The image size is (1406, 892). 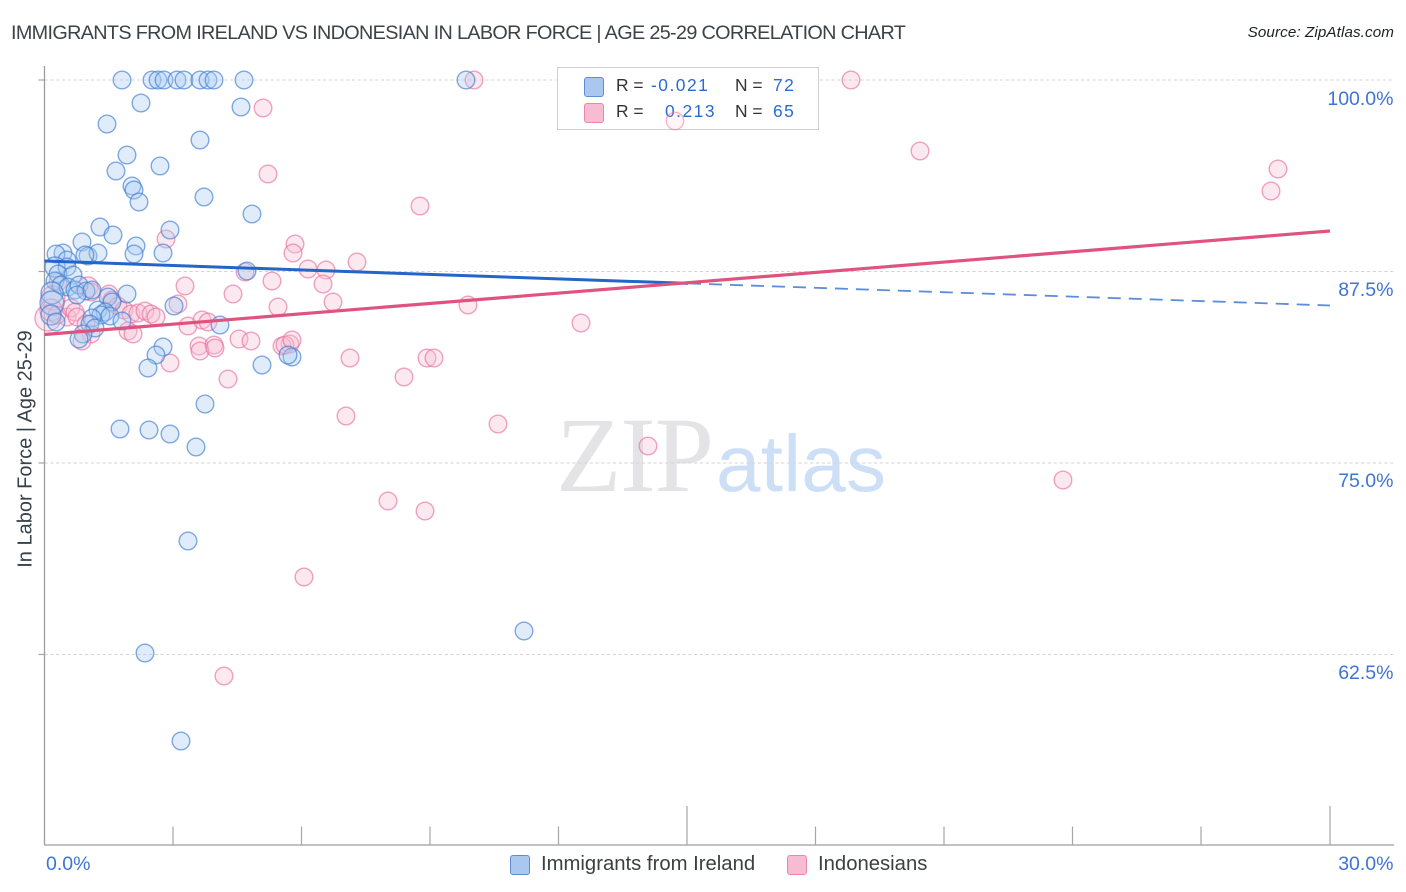 What do you see at coordinates (635, 456) in the screenshot?
I see `svg-text: ZIP` at bounding box center [635, 456].